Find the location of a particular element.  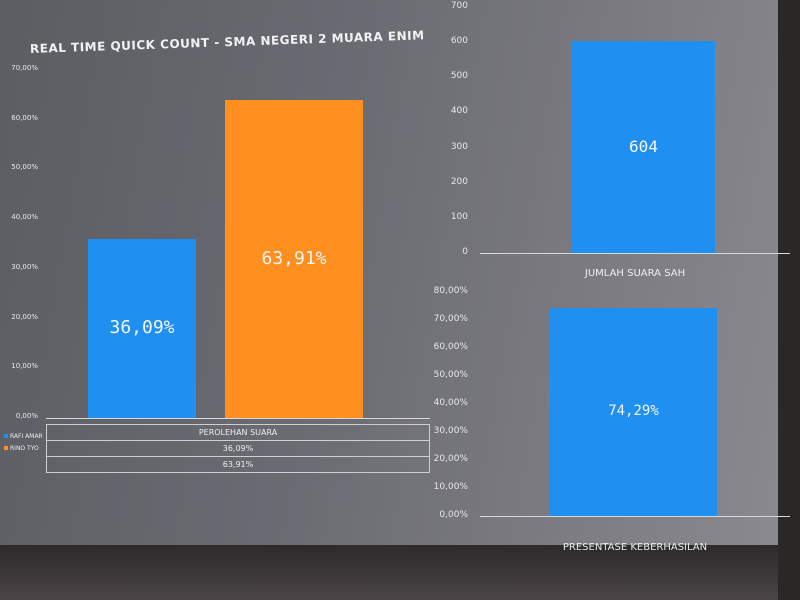

table-row-rafi: 36,09% is located at coordinates (238, 449).